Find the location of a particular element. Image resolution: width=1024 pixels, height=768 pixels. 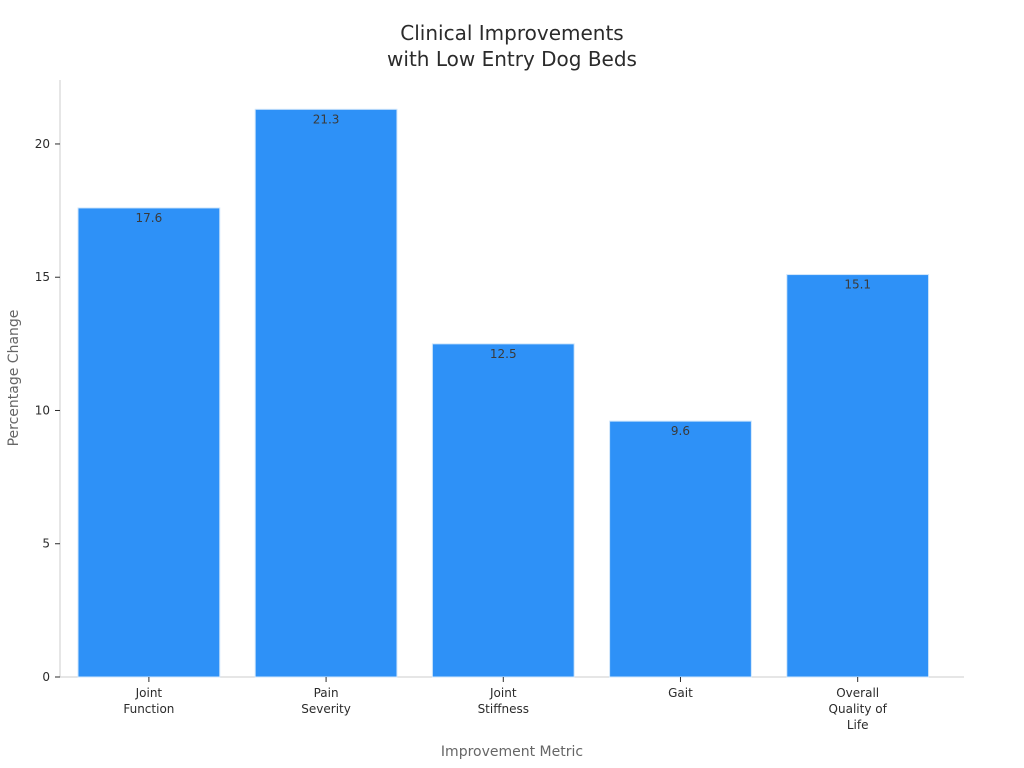

x-tick-label-line: Quality of is located at coordinates (858, 709).